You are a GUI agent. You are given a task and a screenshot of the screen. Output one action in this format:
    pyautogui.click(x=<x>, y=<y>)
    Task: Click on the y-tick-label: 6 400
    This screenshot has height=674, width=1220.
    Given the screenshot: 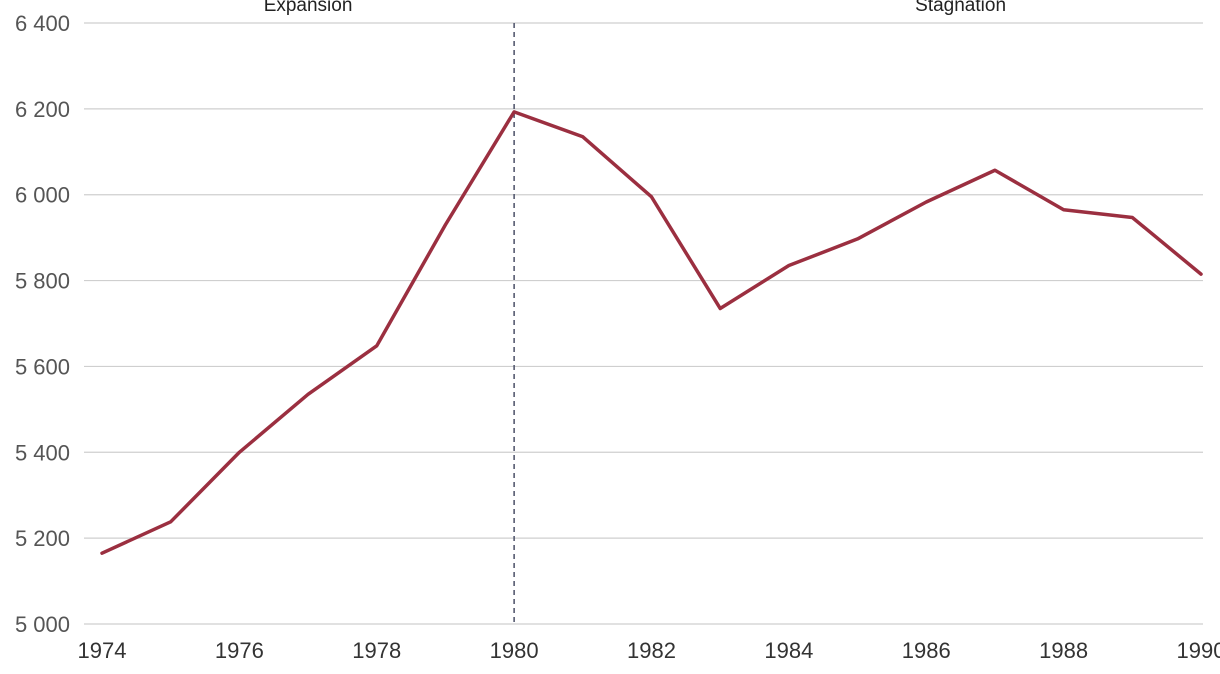 What is the action you would take?
    pyautogui.click(x=42, y=23)
    